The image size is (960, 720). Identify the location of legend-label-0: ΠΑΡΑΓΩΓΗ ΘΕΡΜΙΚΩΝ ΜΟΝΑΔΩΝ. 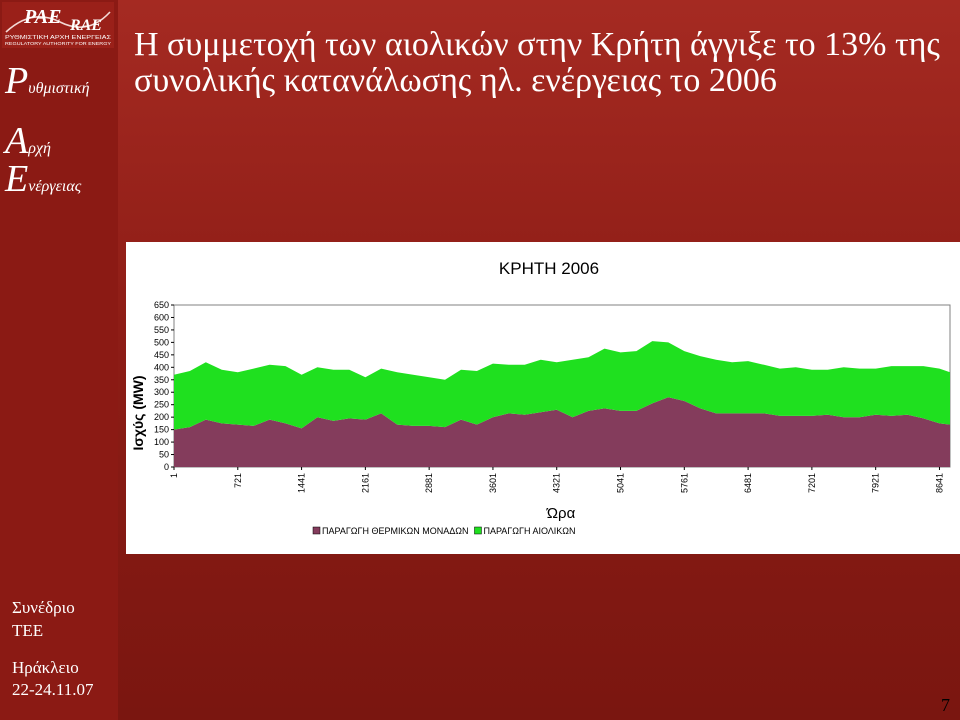
(395, 531).